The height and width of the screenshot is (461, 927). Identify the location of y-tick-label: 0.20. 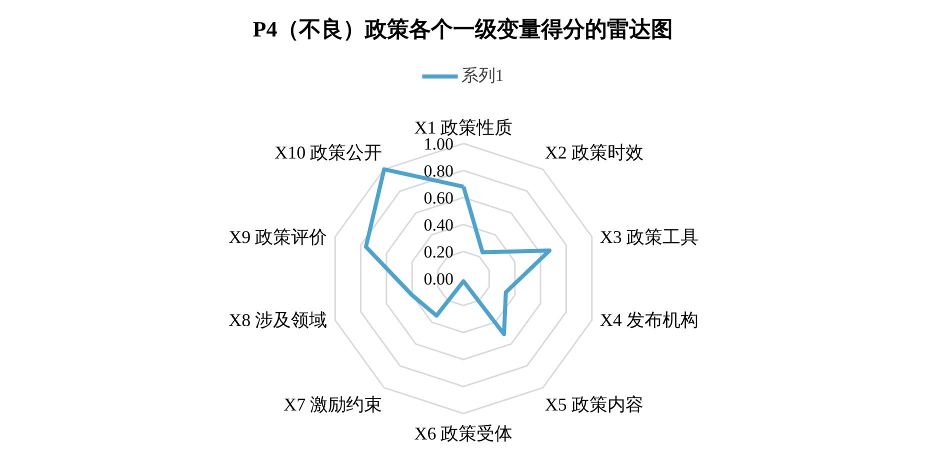
(439, 252).